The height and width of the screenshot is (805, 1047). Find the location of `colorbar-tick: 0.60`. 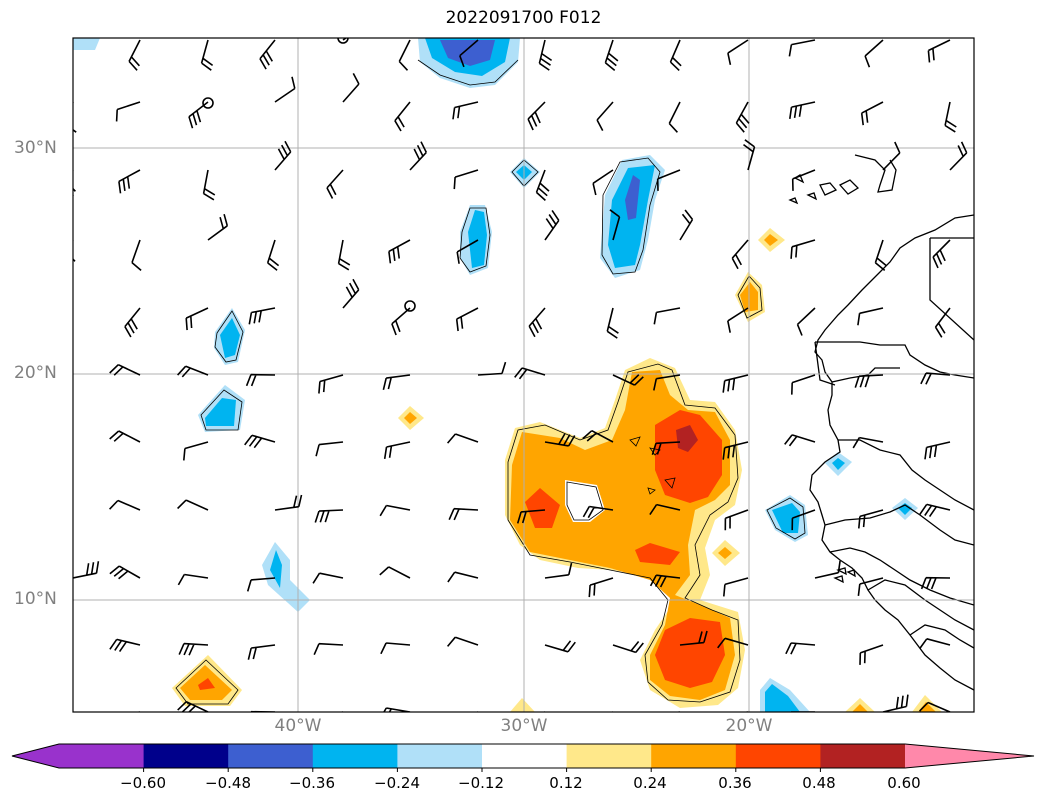

colorbar-tick: 0.60 is located at coordinates (904, 783).